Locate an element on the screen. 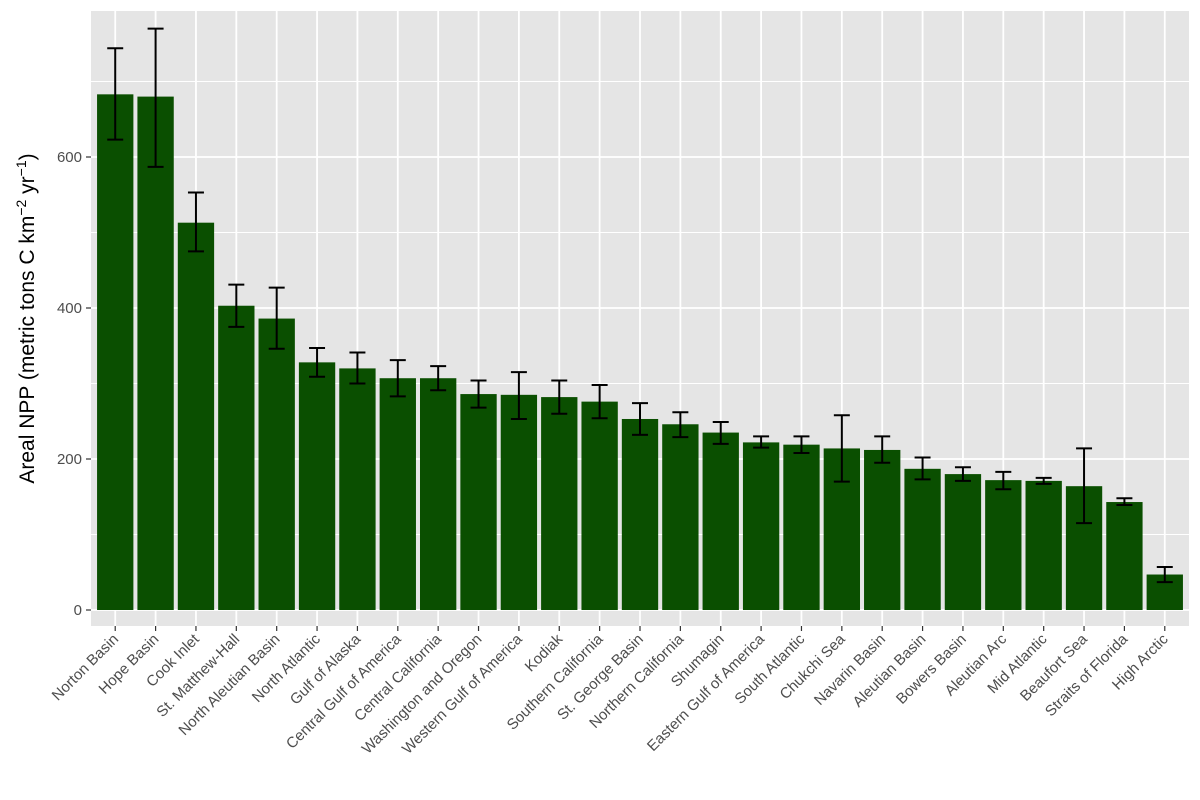  y-tick-label: 0 is located at coordinates (78, 610).